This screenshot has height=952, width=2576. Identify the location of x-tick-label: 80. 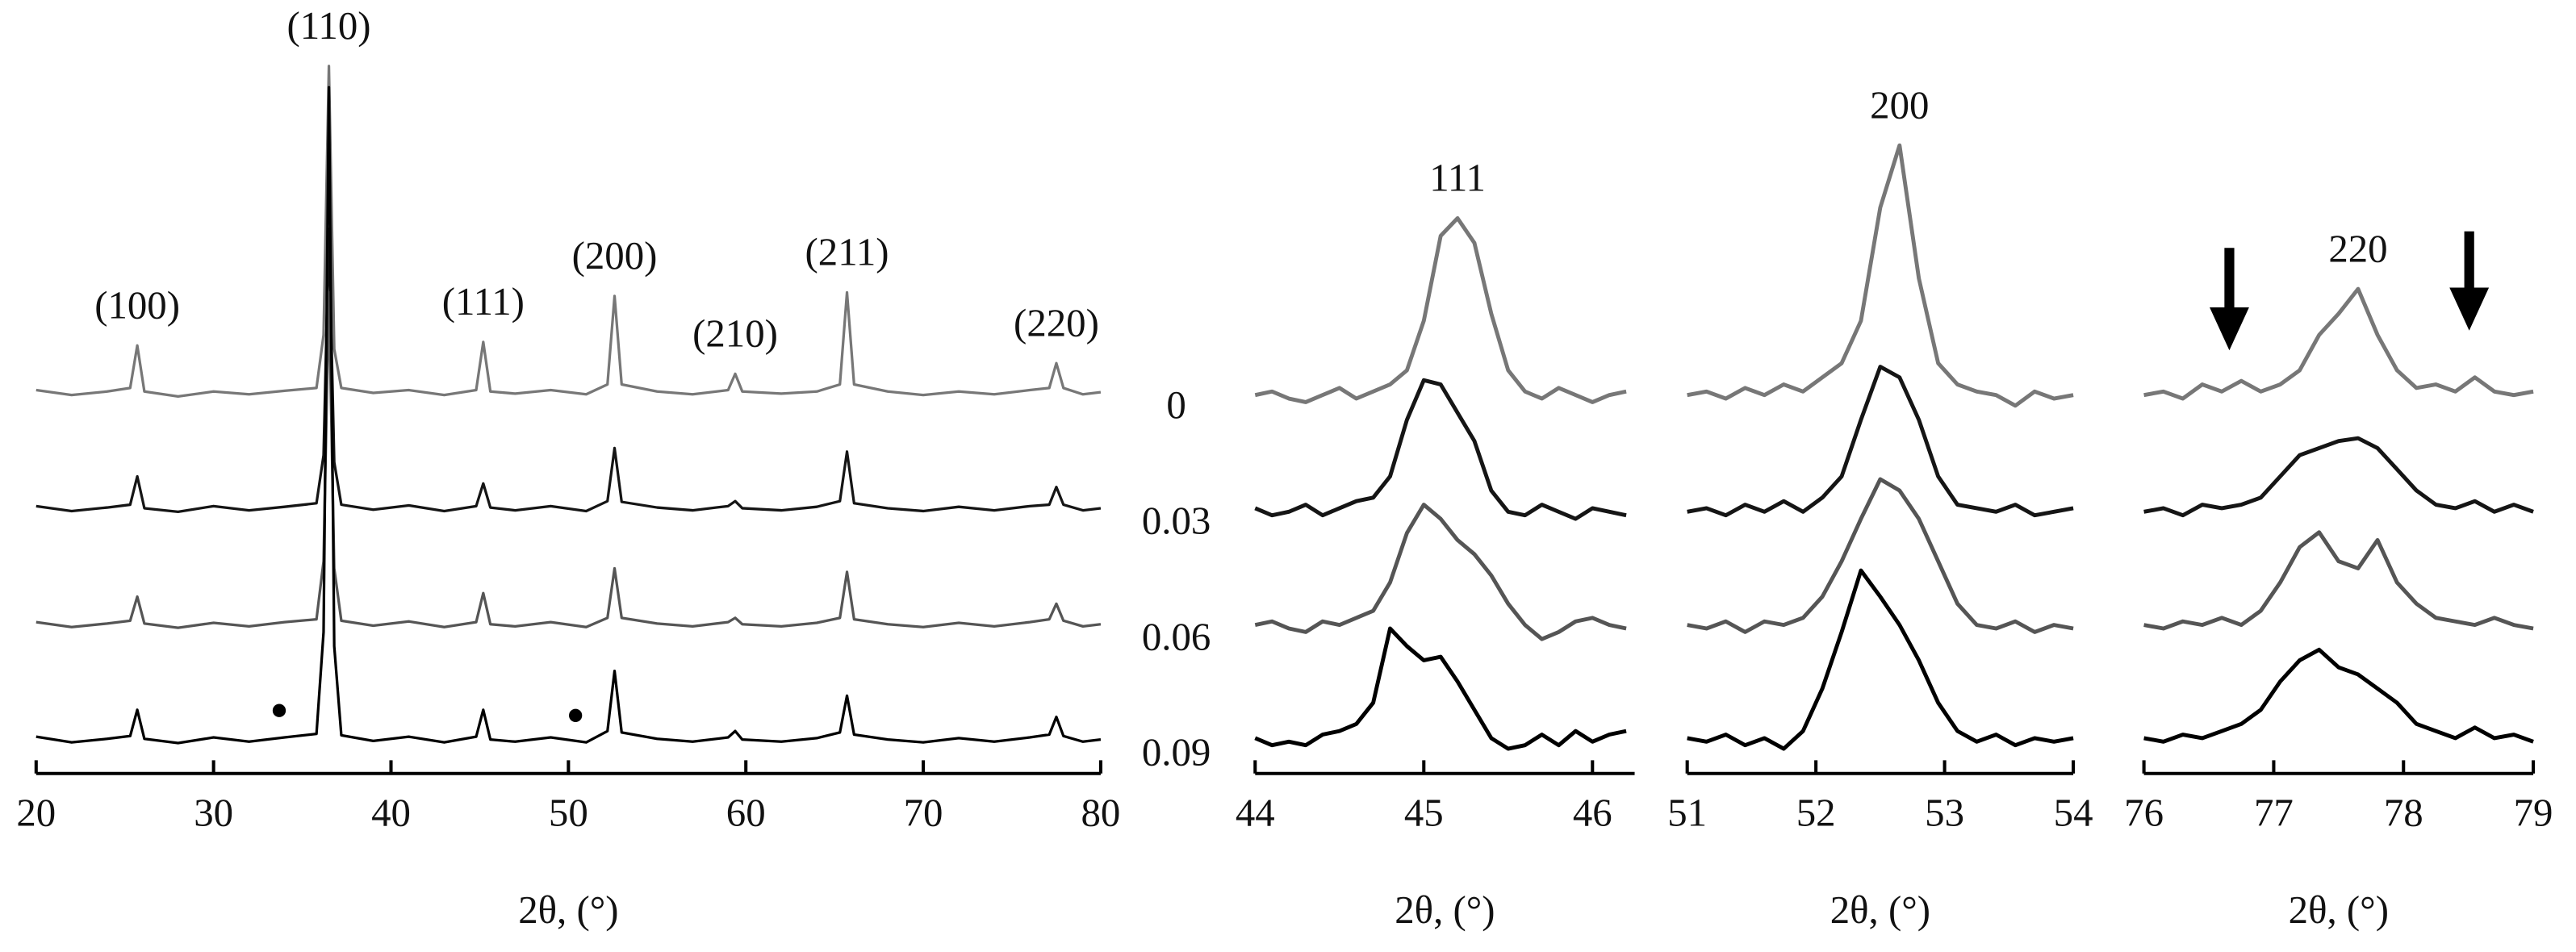
(1101, 812).